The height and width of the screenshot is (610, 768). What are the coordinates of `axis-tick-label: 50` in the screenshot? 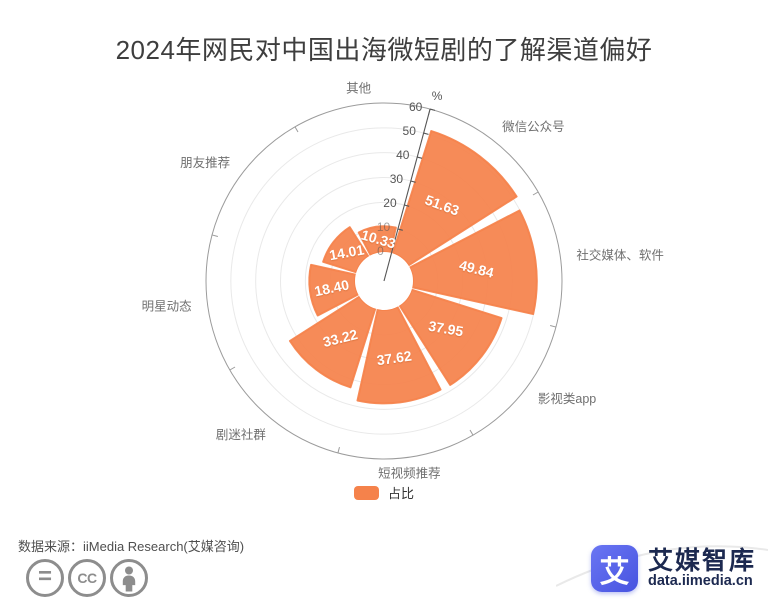 It's located at (410, 131).